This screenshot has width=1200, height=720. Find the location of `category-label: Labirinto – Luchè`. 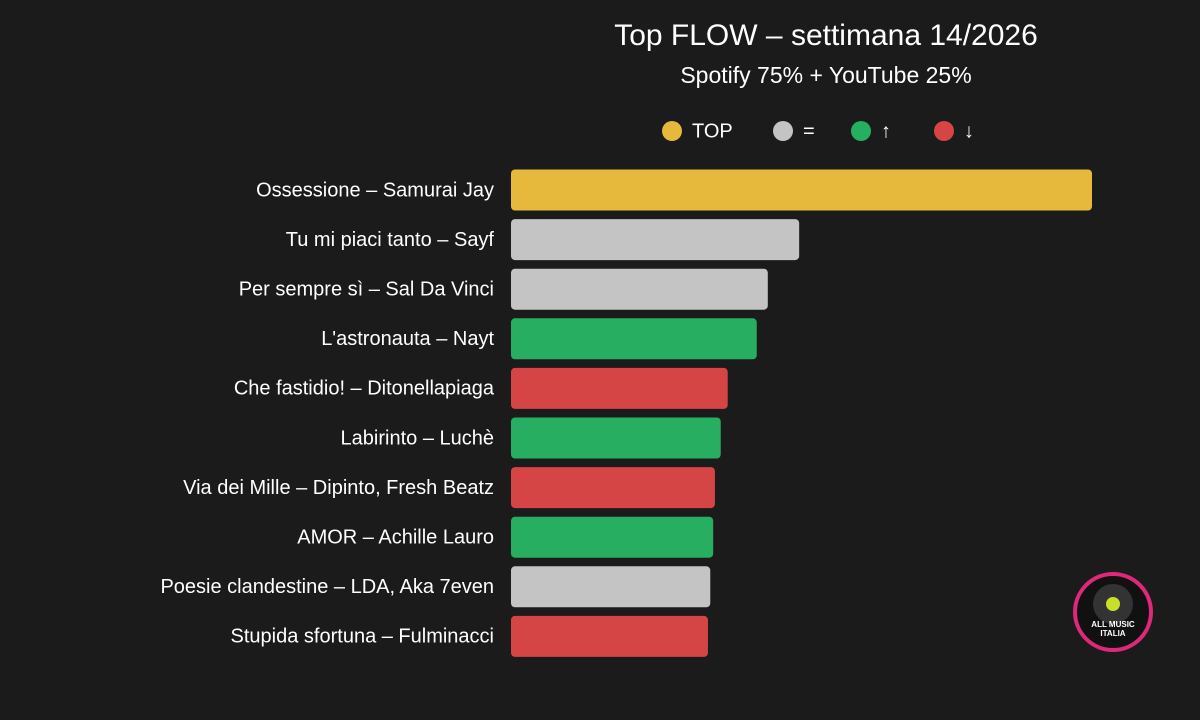

category-label: Labirinto – Luchè is located at coordinates (417, 438).